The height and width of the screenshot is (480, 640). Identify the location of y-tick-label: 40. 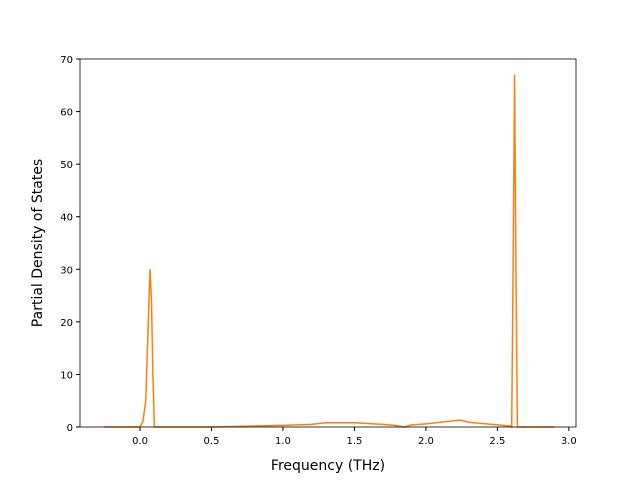
(66, 218).